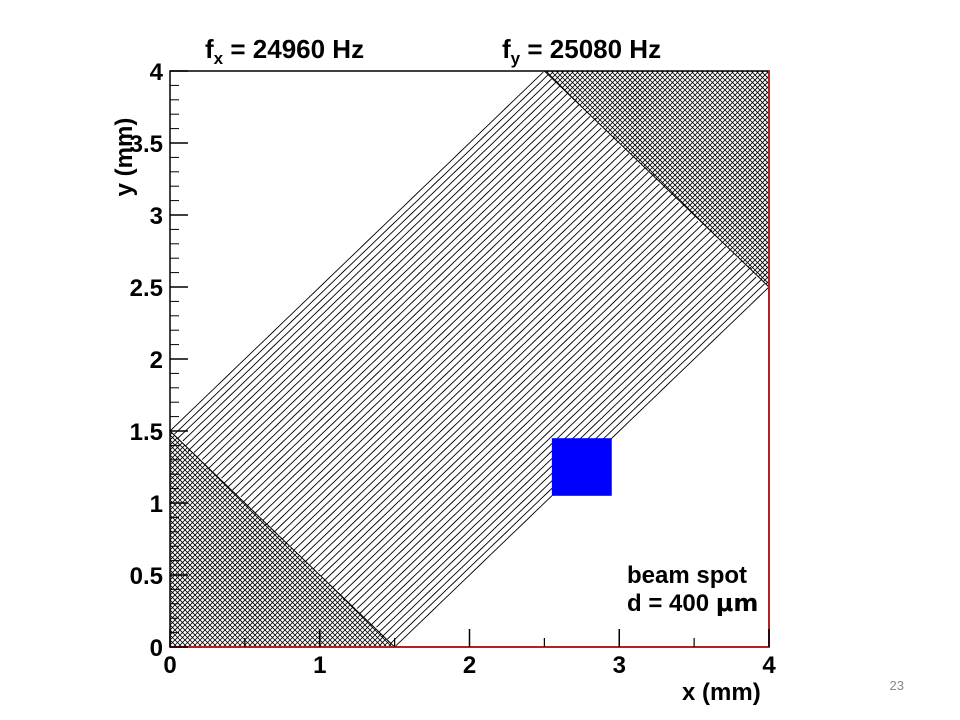 This screenshot has width=960, height=720. I want to click on dense-region-outline, so click(283, 538).